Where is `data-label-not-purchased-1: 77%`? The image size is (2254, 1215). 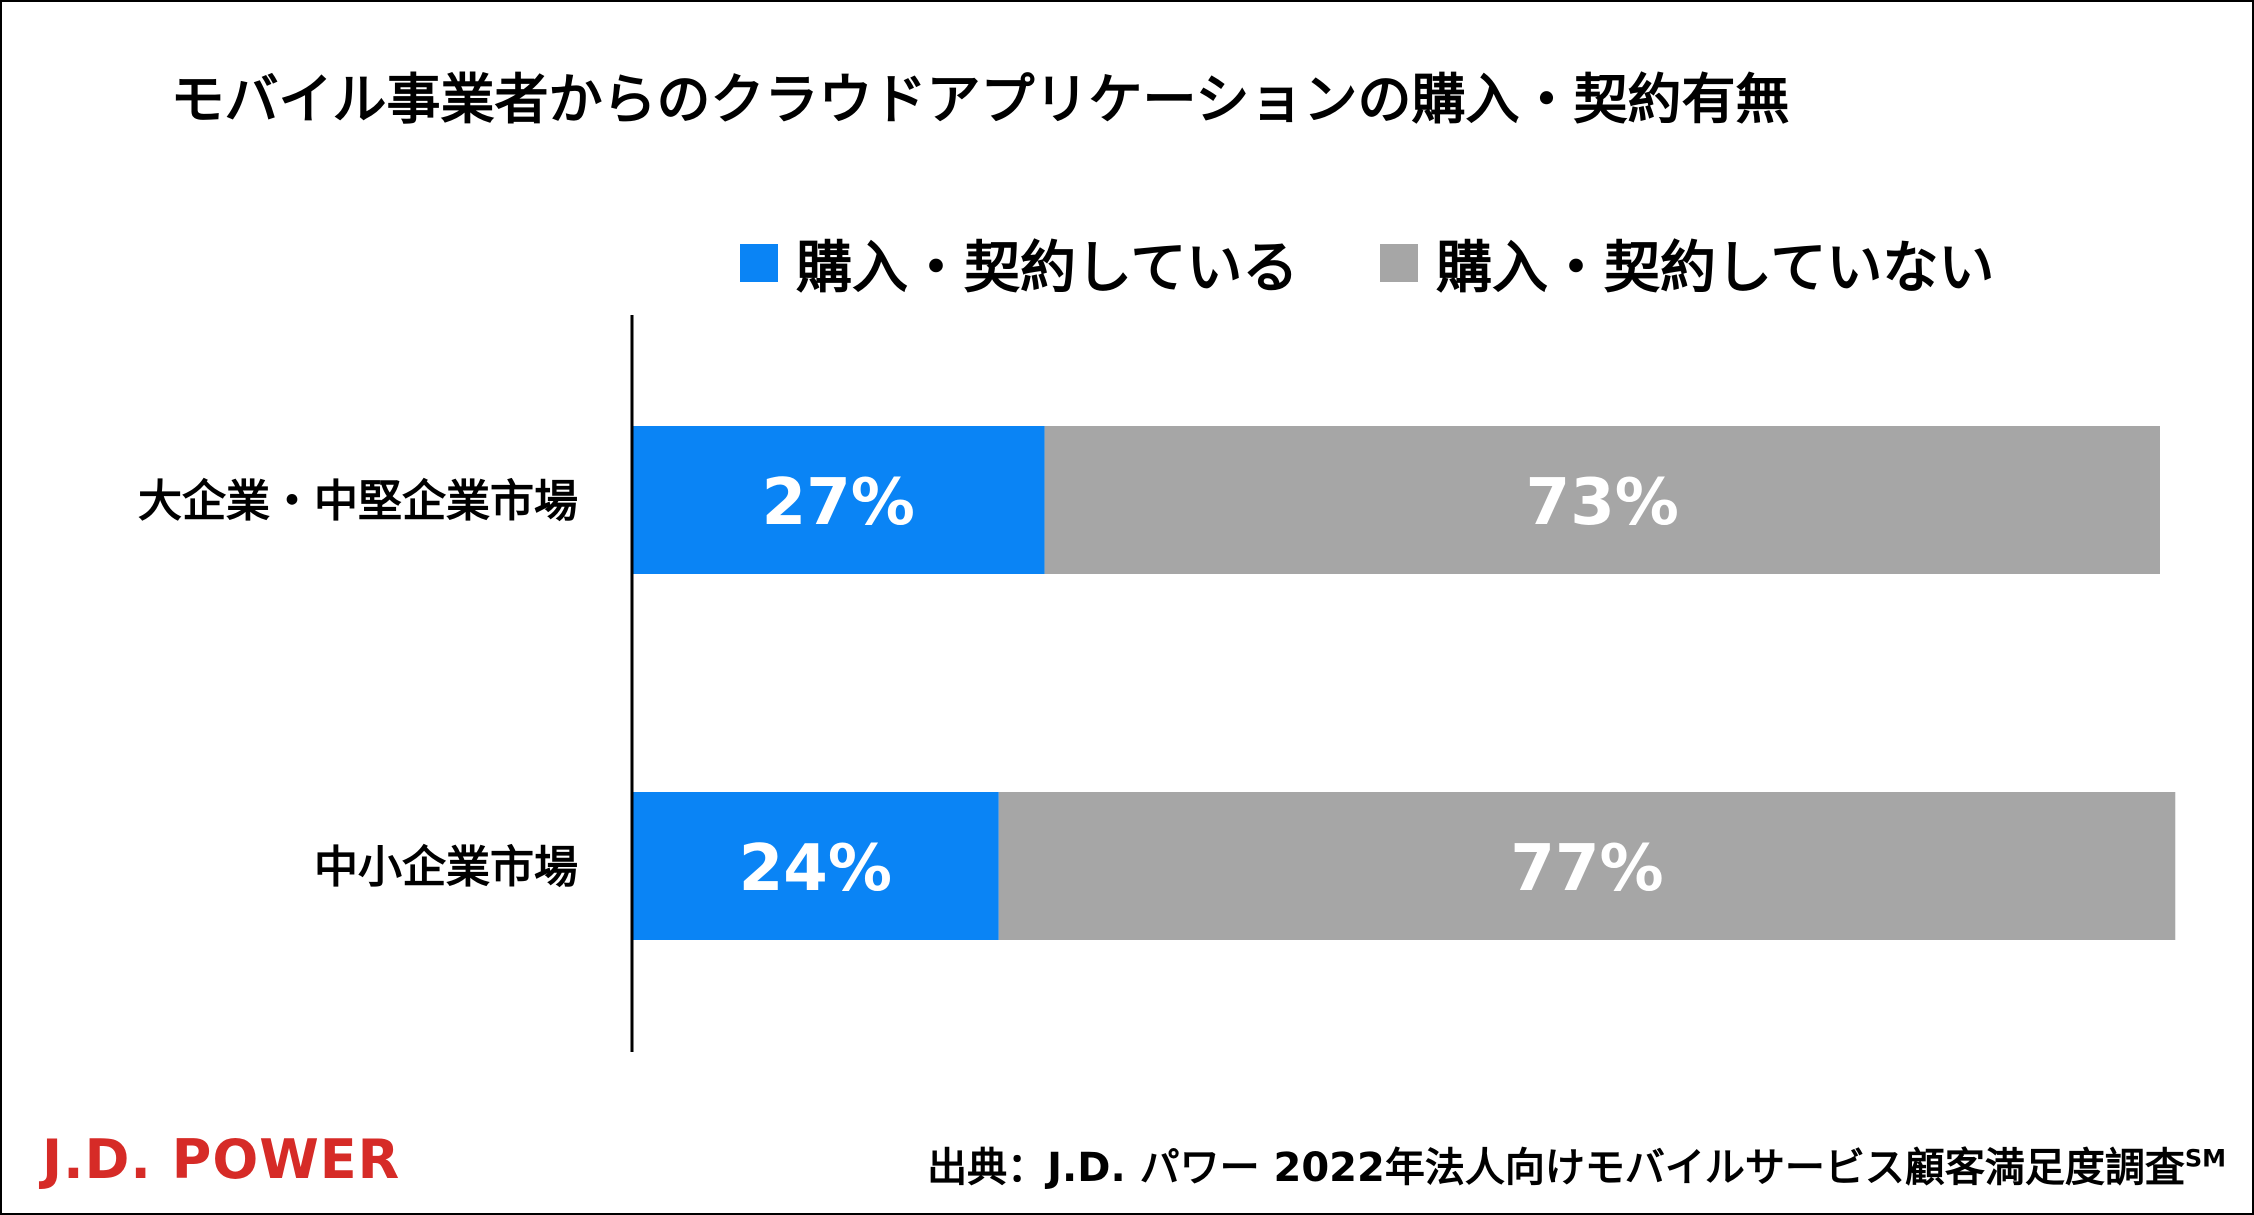 data-label-not-purchased-1: 77% is located at coordinates (1586, 869).